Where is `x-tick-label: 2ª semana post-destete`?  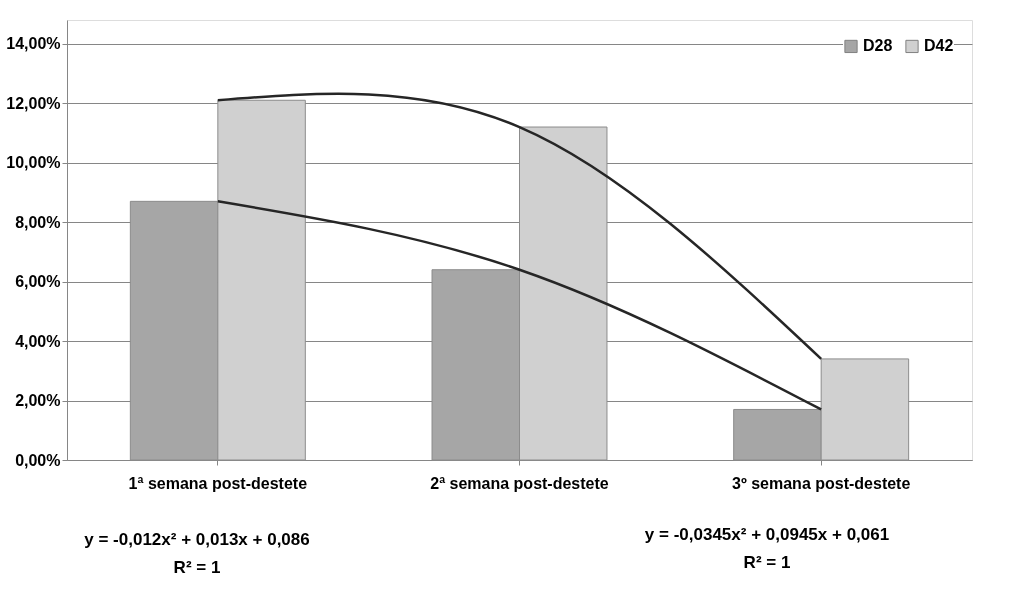
x-tick-label: 2ª semana post-destete is located at coordinates (519, 483).